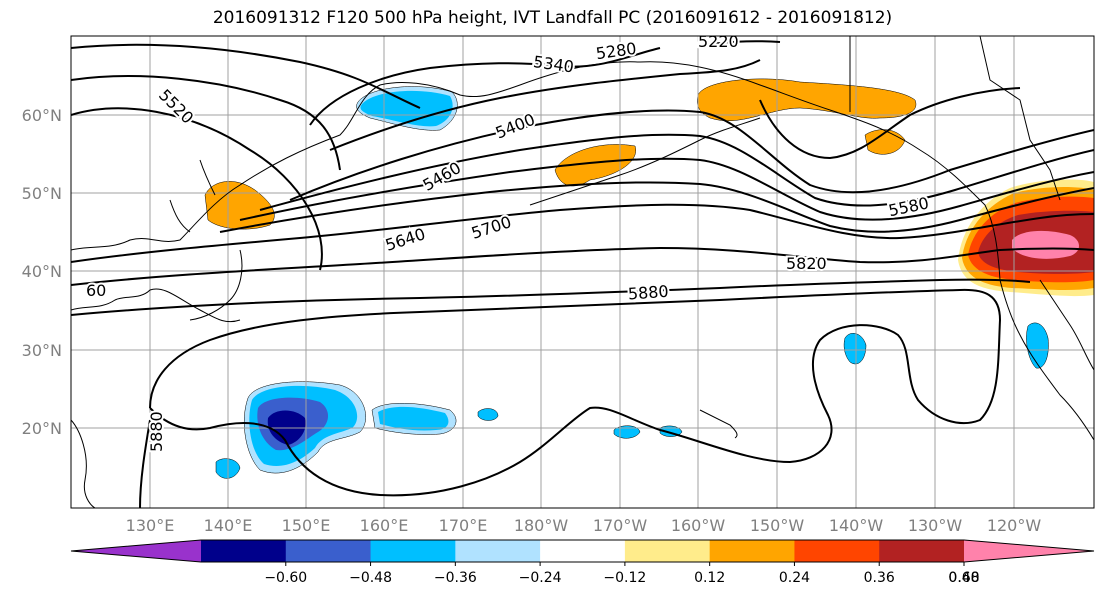 The image size is (1105, 601). I want to click on contour-label: 5220, so click(718, 41).